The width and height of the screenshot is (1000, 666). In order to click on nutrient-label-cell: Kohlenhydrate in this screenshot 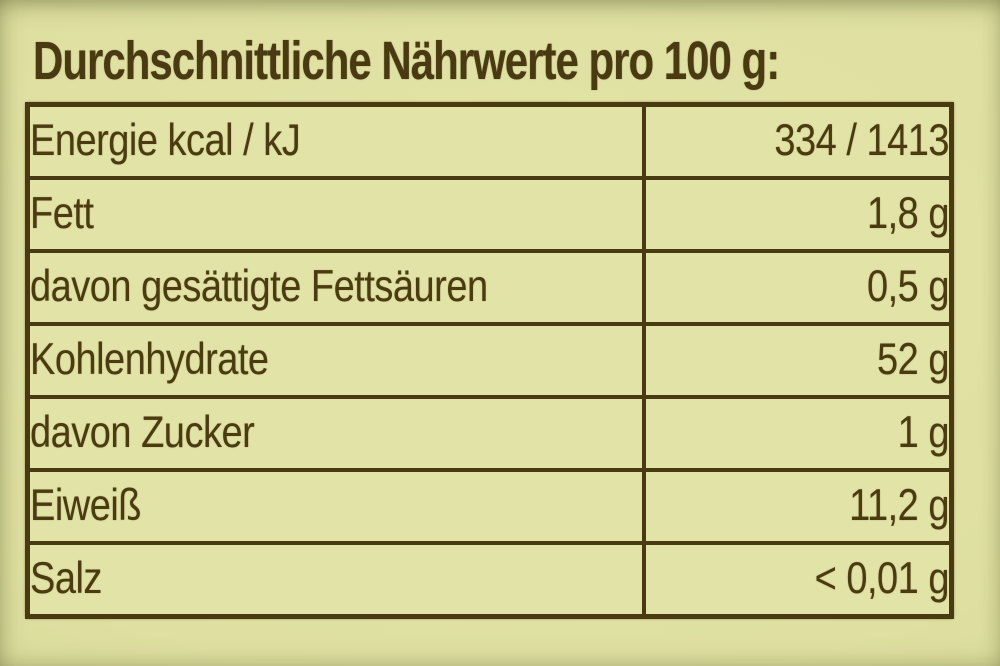, I will do `click(335, 360)`.